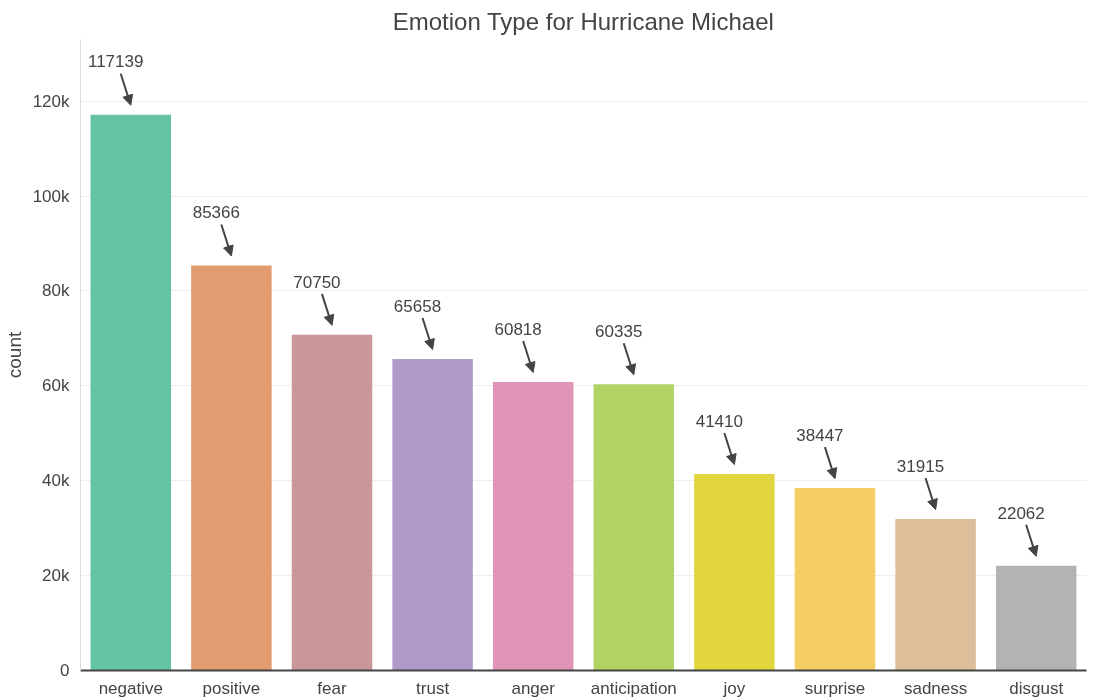 The height and width of the screenshot is (700, 1096). Describe the element at coordinates (14, 355) in the screenshot. I see `y-axis-title: count` at that location.